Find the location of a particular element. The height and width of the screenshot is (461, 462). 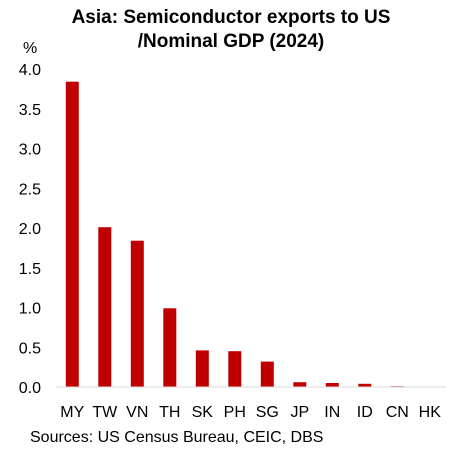

bar-in is located at coordinates (332, 385).